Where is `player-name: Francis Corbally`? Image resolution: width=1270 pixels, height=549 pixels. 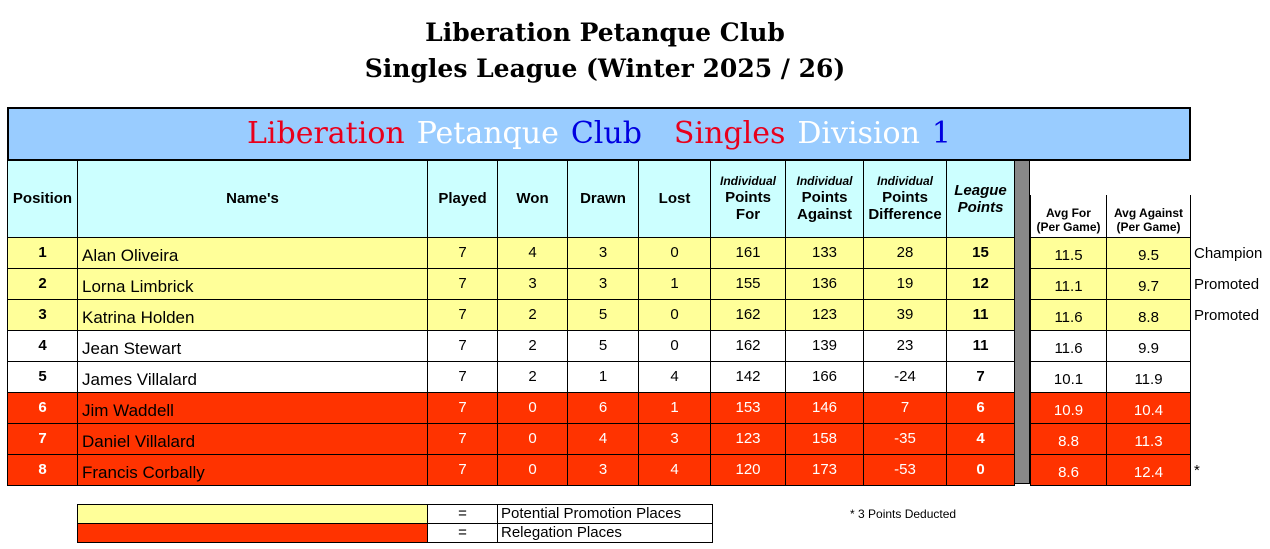 player-name: Francis Corbally is located at coordinates (252, 470).